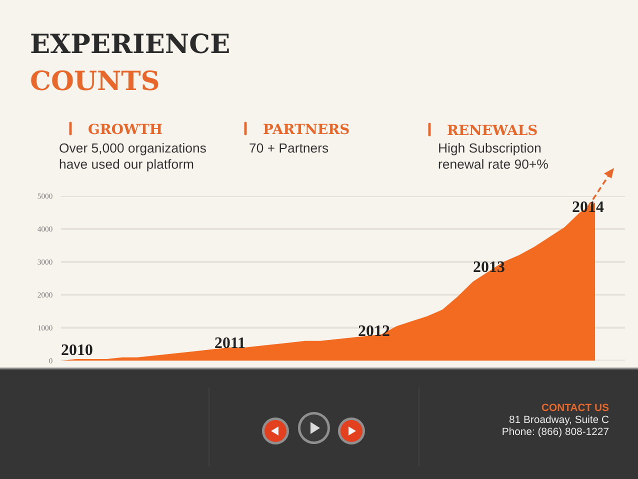  What do you see at coordinates (575, 408) in the screenshot?
I see `text: CONTACT US` at bounding box center [575, 408].